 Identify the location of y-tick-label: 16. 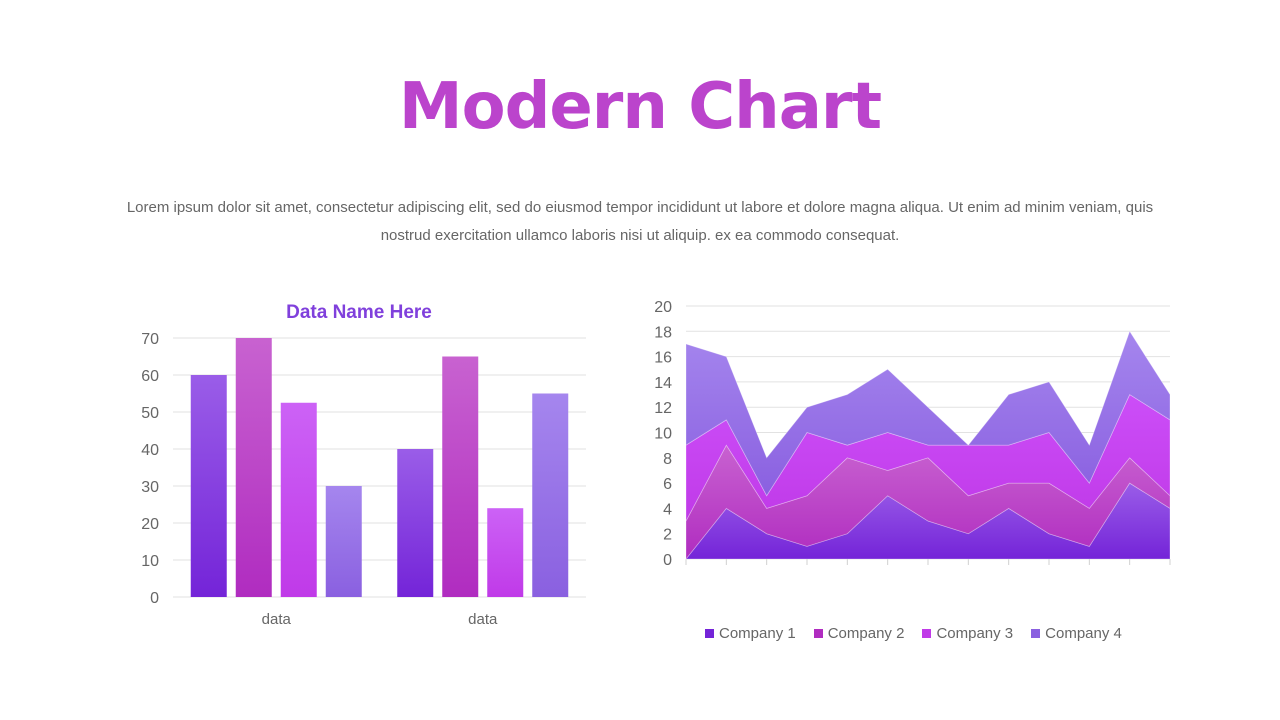
(663, 358).